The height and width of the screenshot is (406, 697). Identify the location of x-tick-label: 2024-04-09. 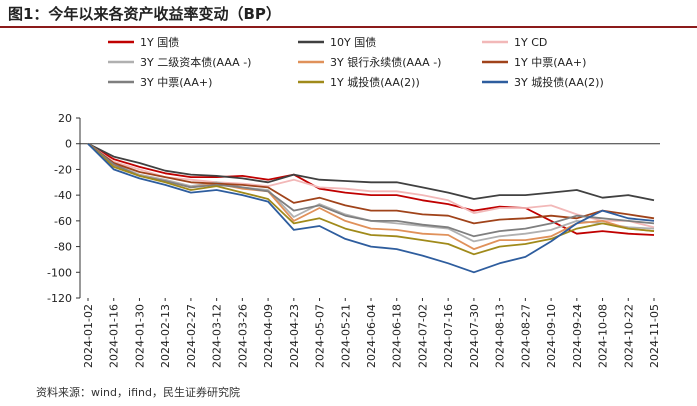
(268, 336).